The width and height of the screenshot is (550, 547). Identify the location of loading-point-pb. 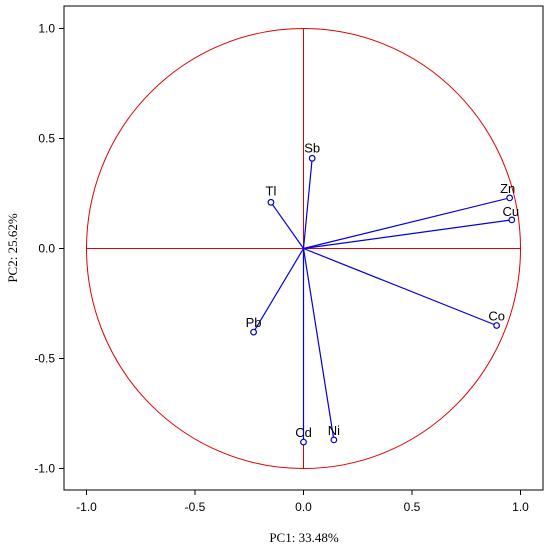
(253, 332).